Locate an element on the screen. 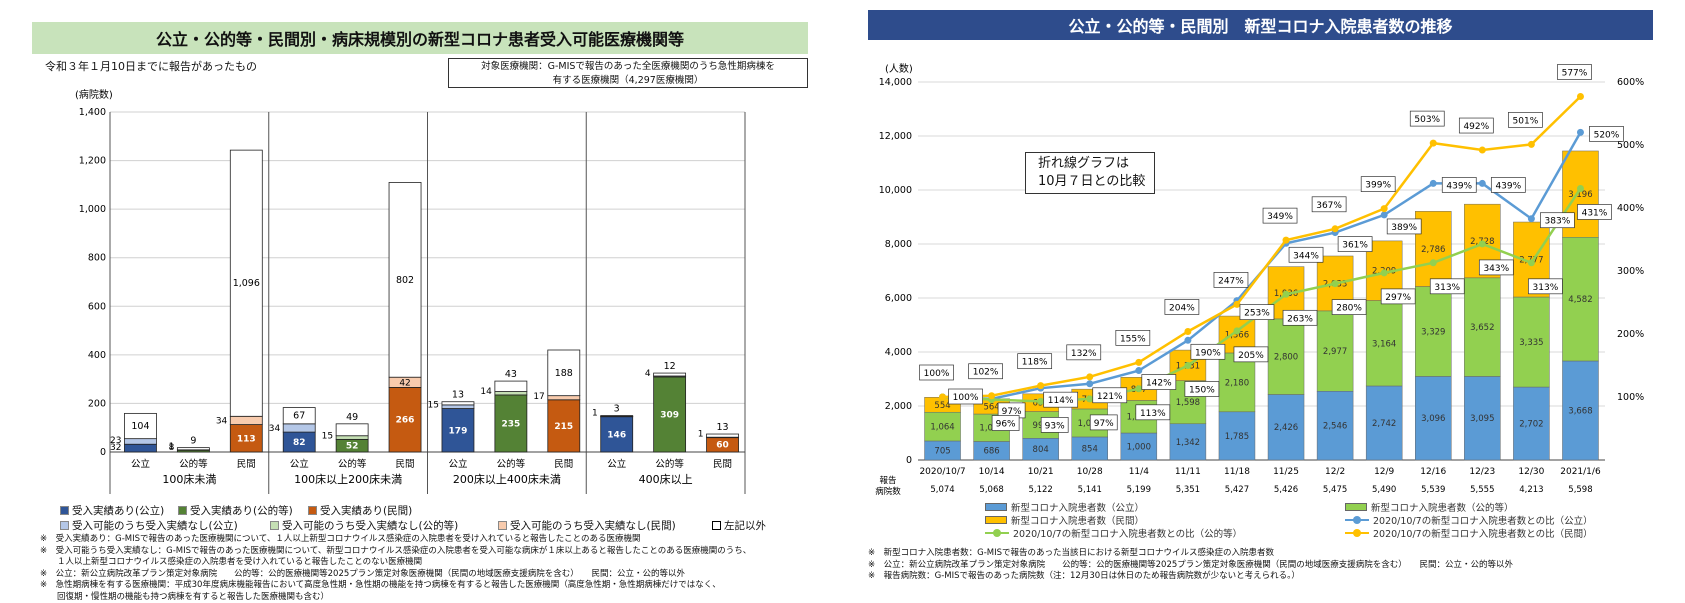 The width and height of the screenshot is (1685, 603). right-bar-label: 2,977 is located at coordinates (1335, 352).